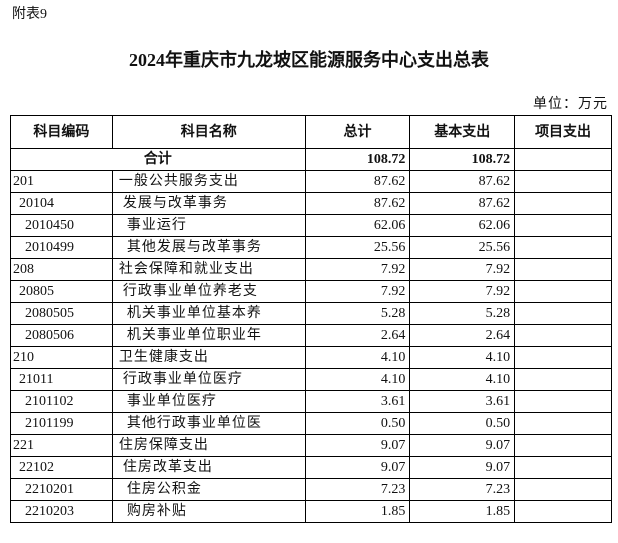 Image resolution: width=618 pixels, height=543 pixels. What do you see at coordinates (357, 313) in the screenshot?
I see `total: 5.28` at bounding box center [357, 313].